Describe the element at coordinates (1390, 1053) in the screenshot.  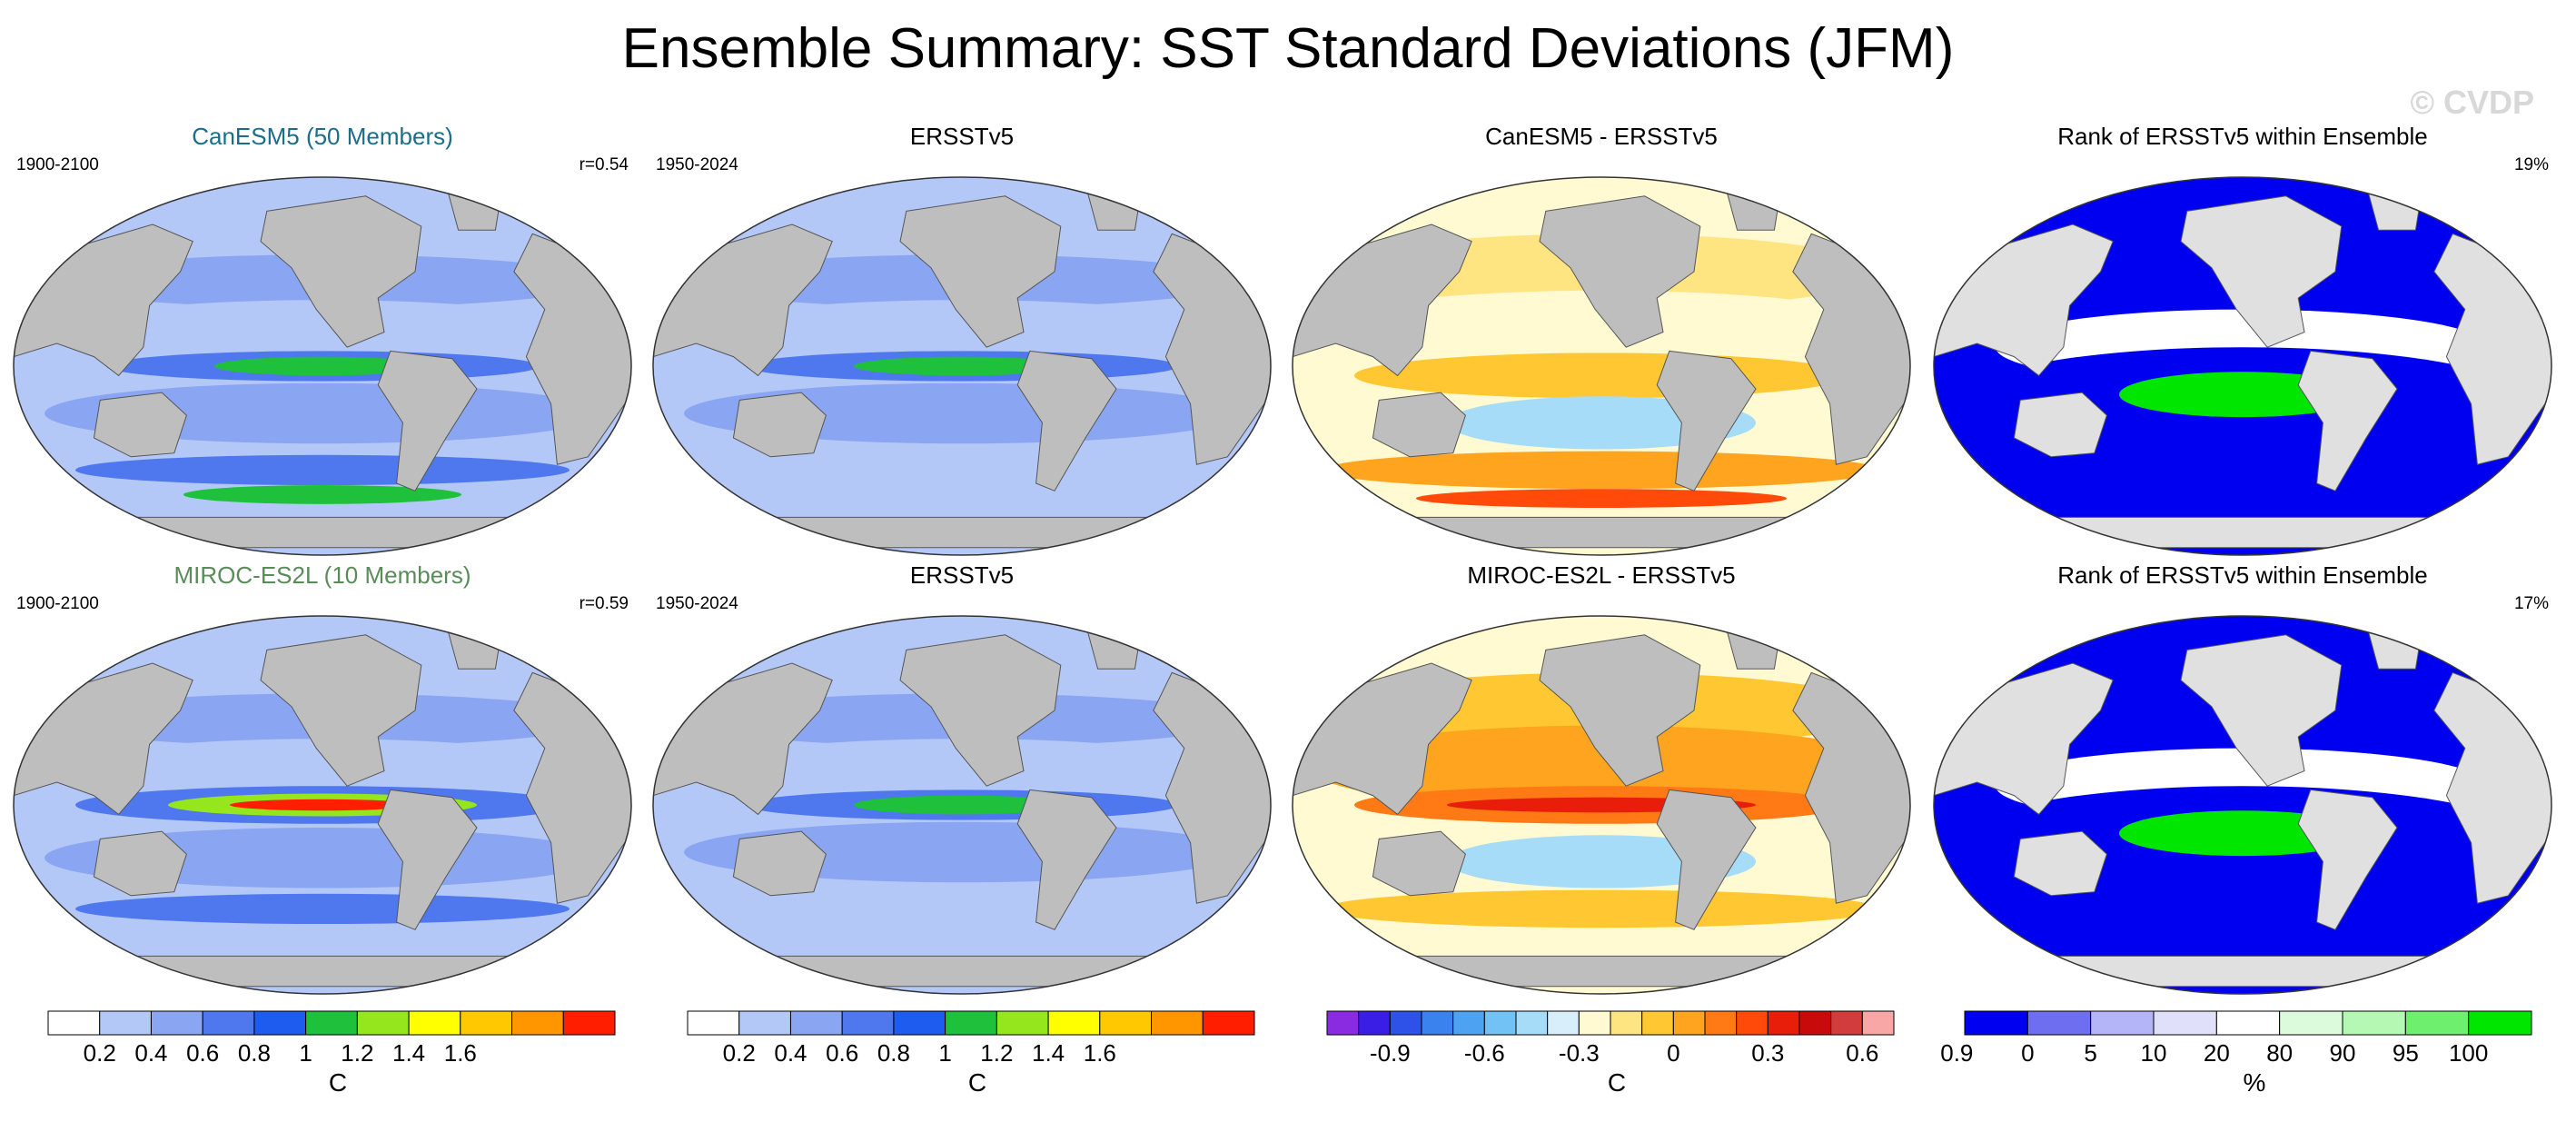
I see `colorbar-tick-label: -0.9` at that location.